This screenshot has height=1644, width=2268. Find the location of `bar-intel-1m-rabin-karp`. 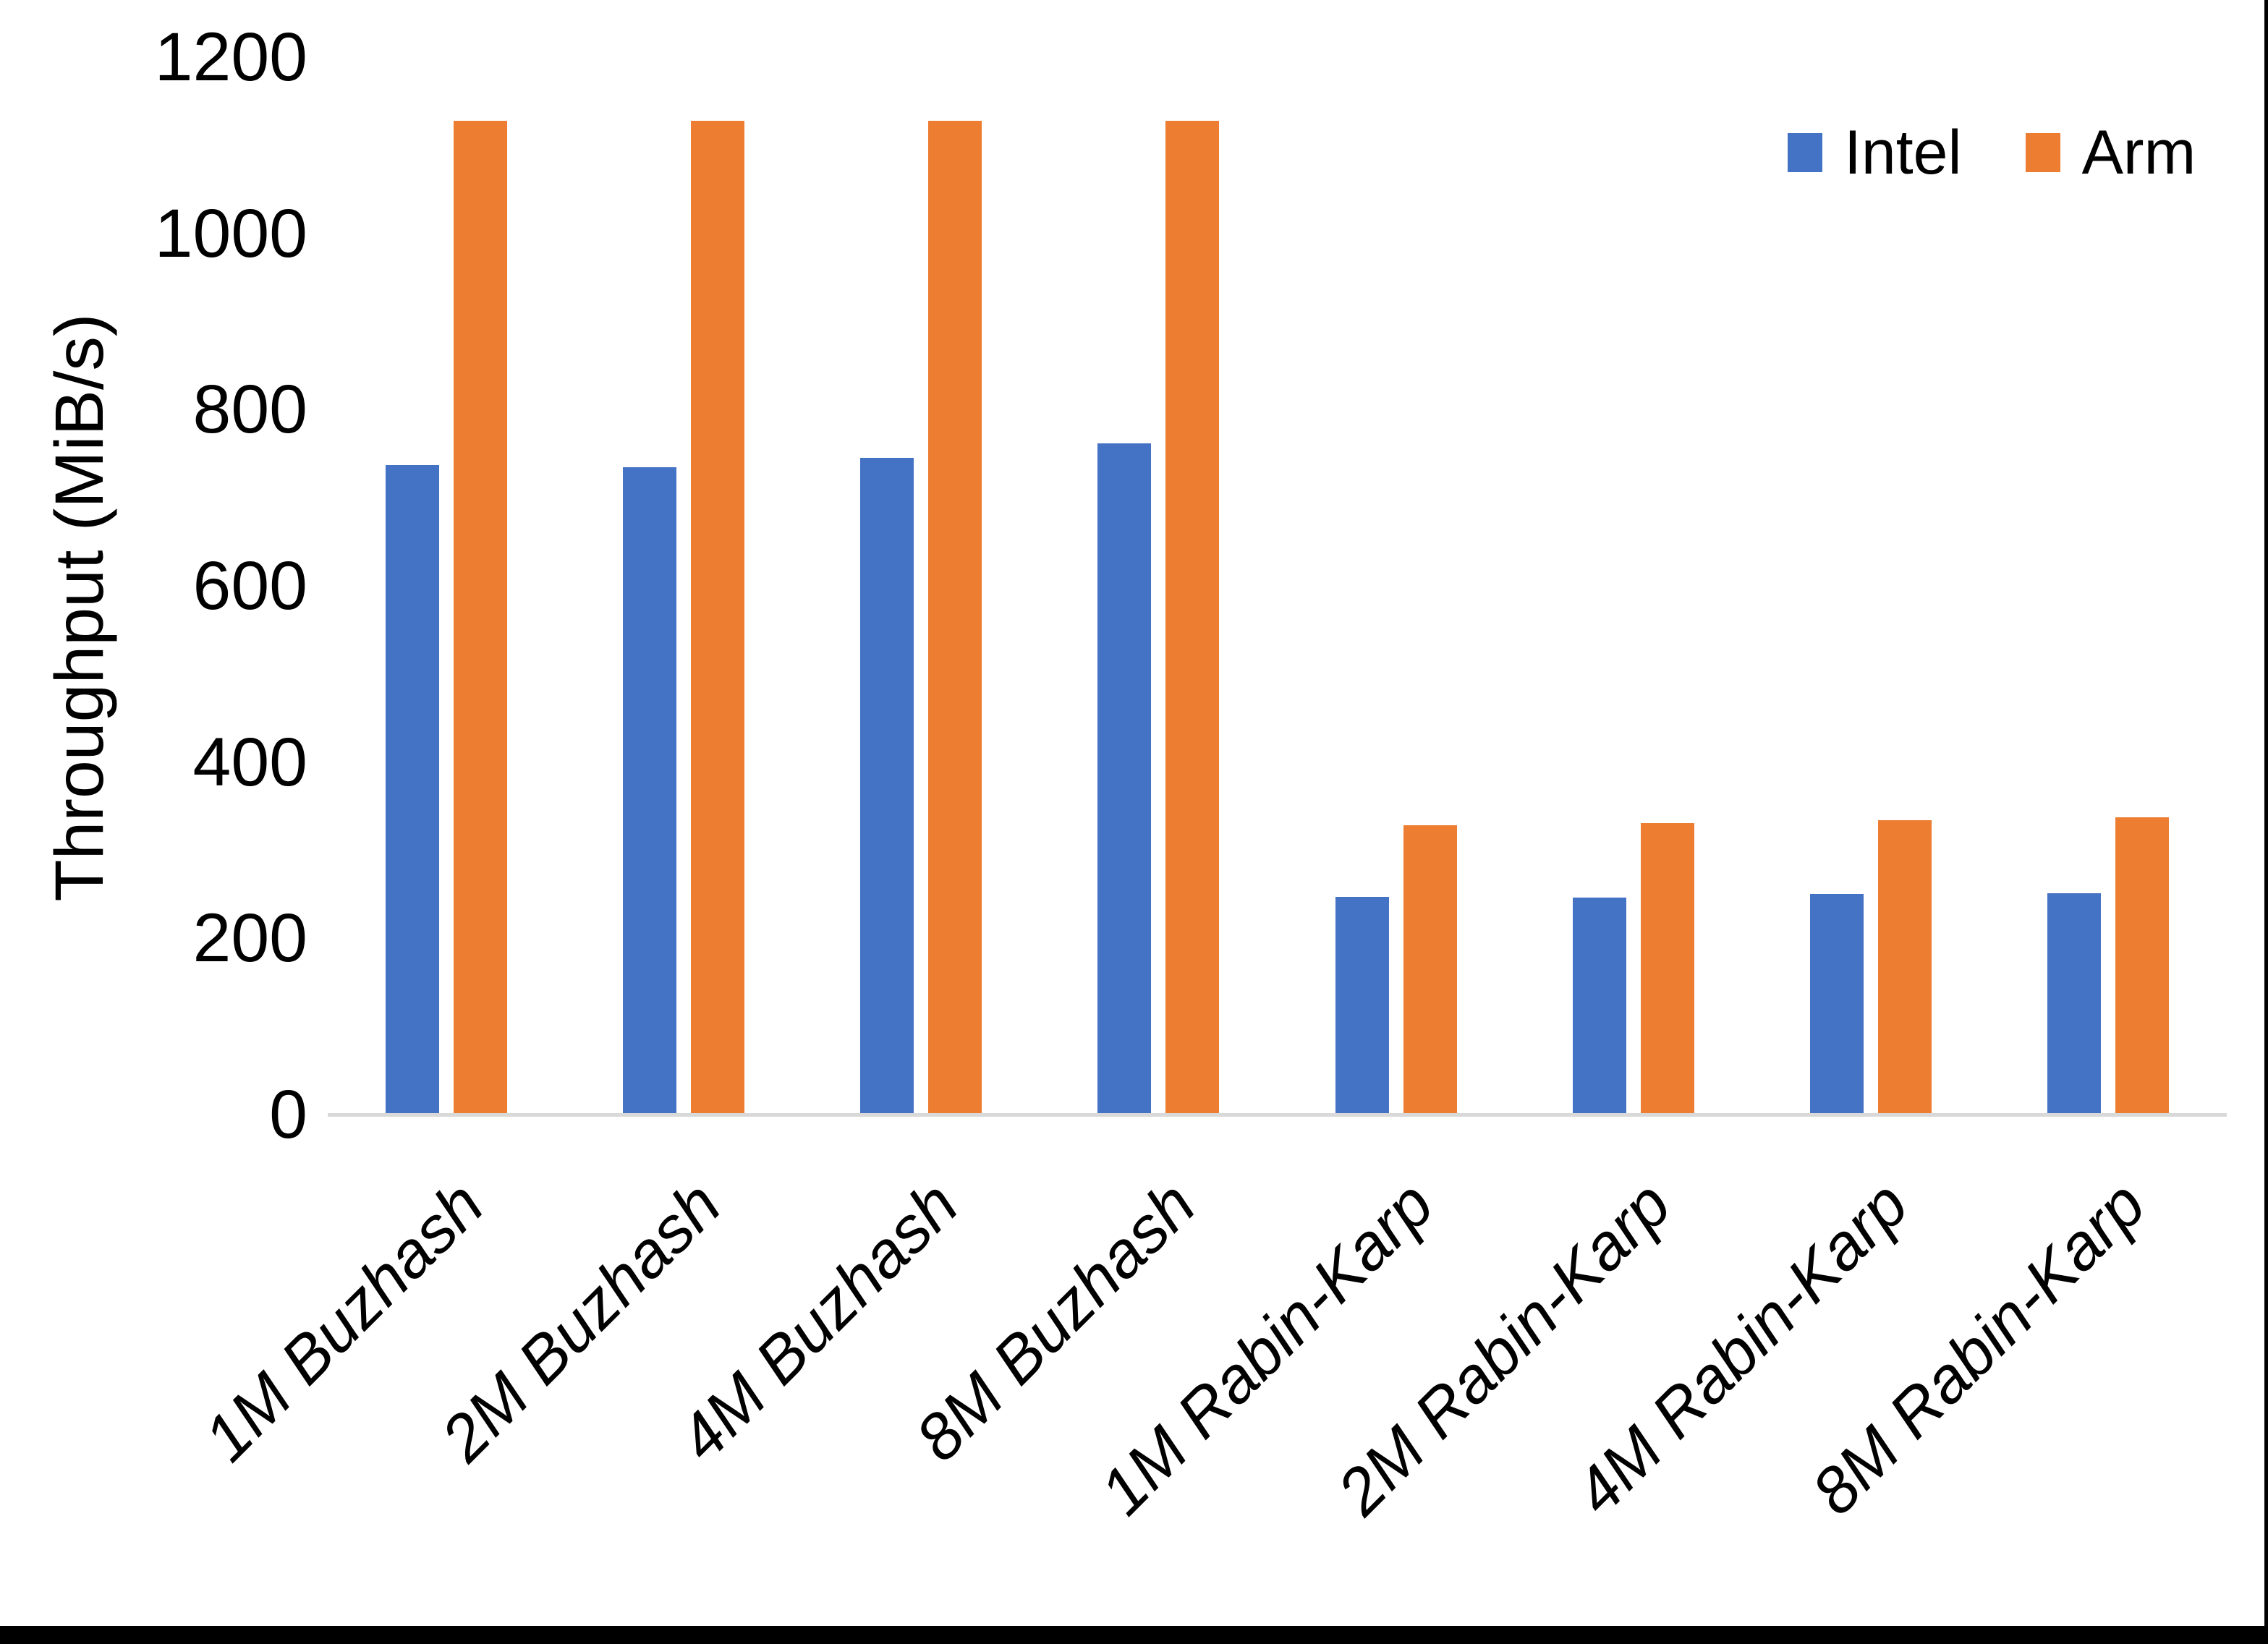

bar-intel-1m-rabin-karp is located at coordinates (1362, 1006).